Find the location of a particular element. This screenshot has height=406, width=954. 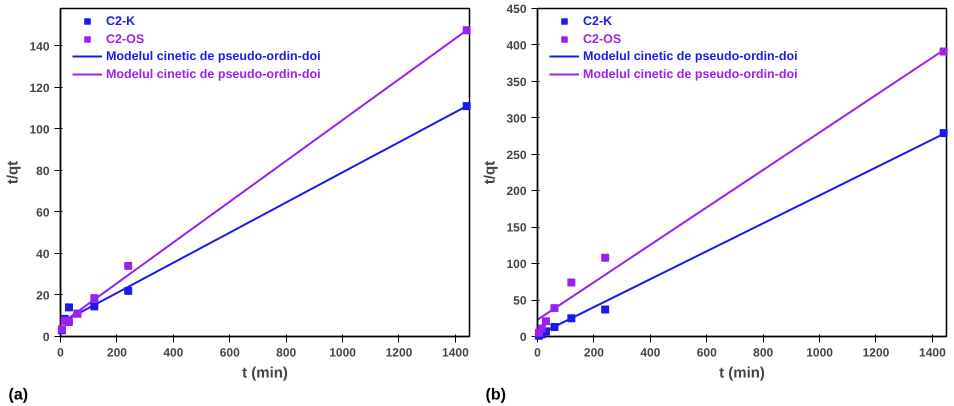

y-tick-label: 250 is located at coordinates (516, 155).